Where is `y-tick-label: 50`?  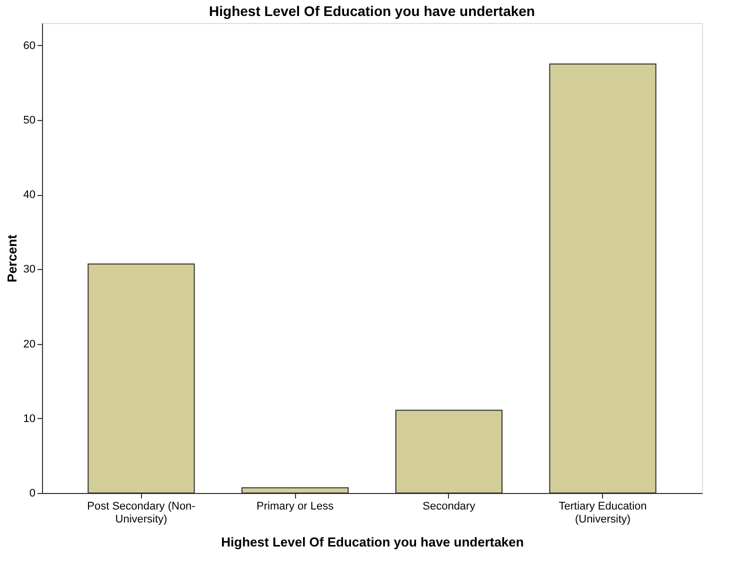
y-tick-label: 50 is located at coordinates (29, 120).